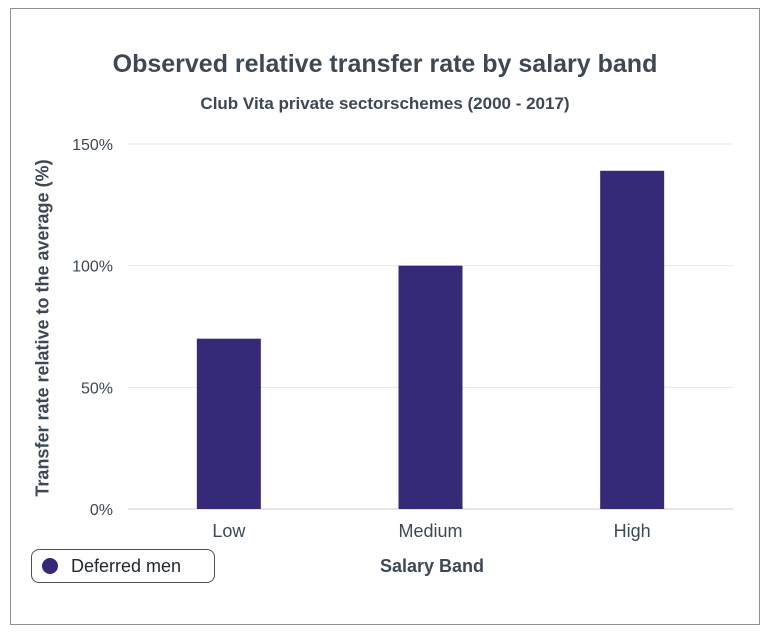 The width and height of the screenshot is (770, 633). What do you see at coordinates (229, 531) in the screenshot?
I see `x-tick-label: Low` at bounding box center [229, 531].